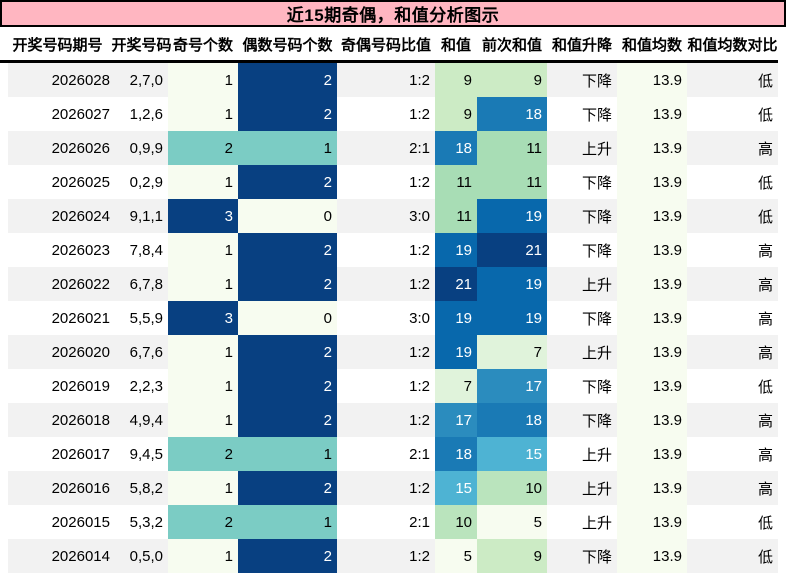  I want to click on cell-prev-sum: 9, so click(512, 556).